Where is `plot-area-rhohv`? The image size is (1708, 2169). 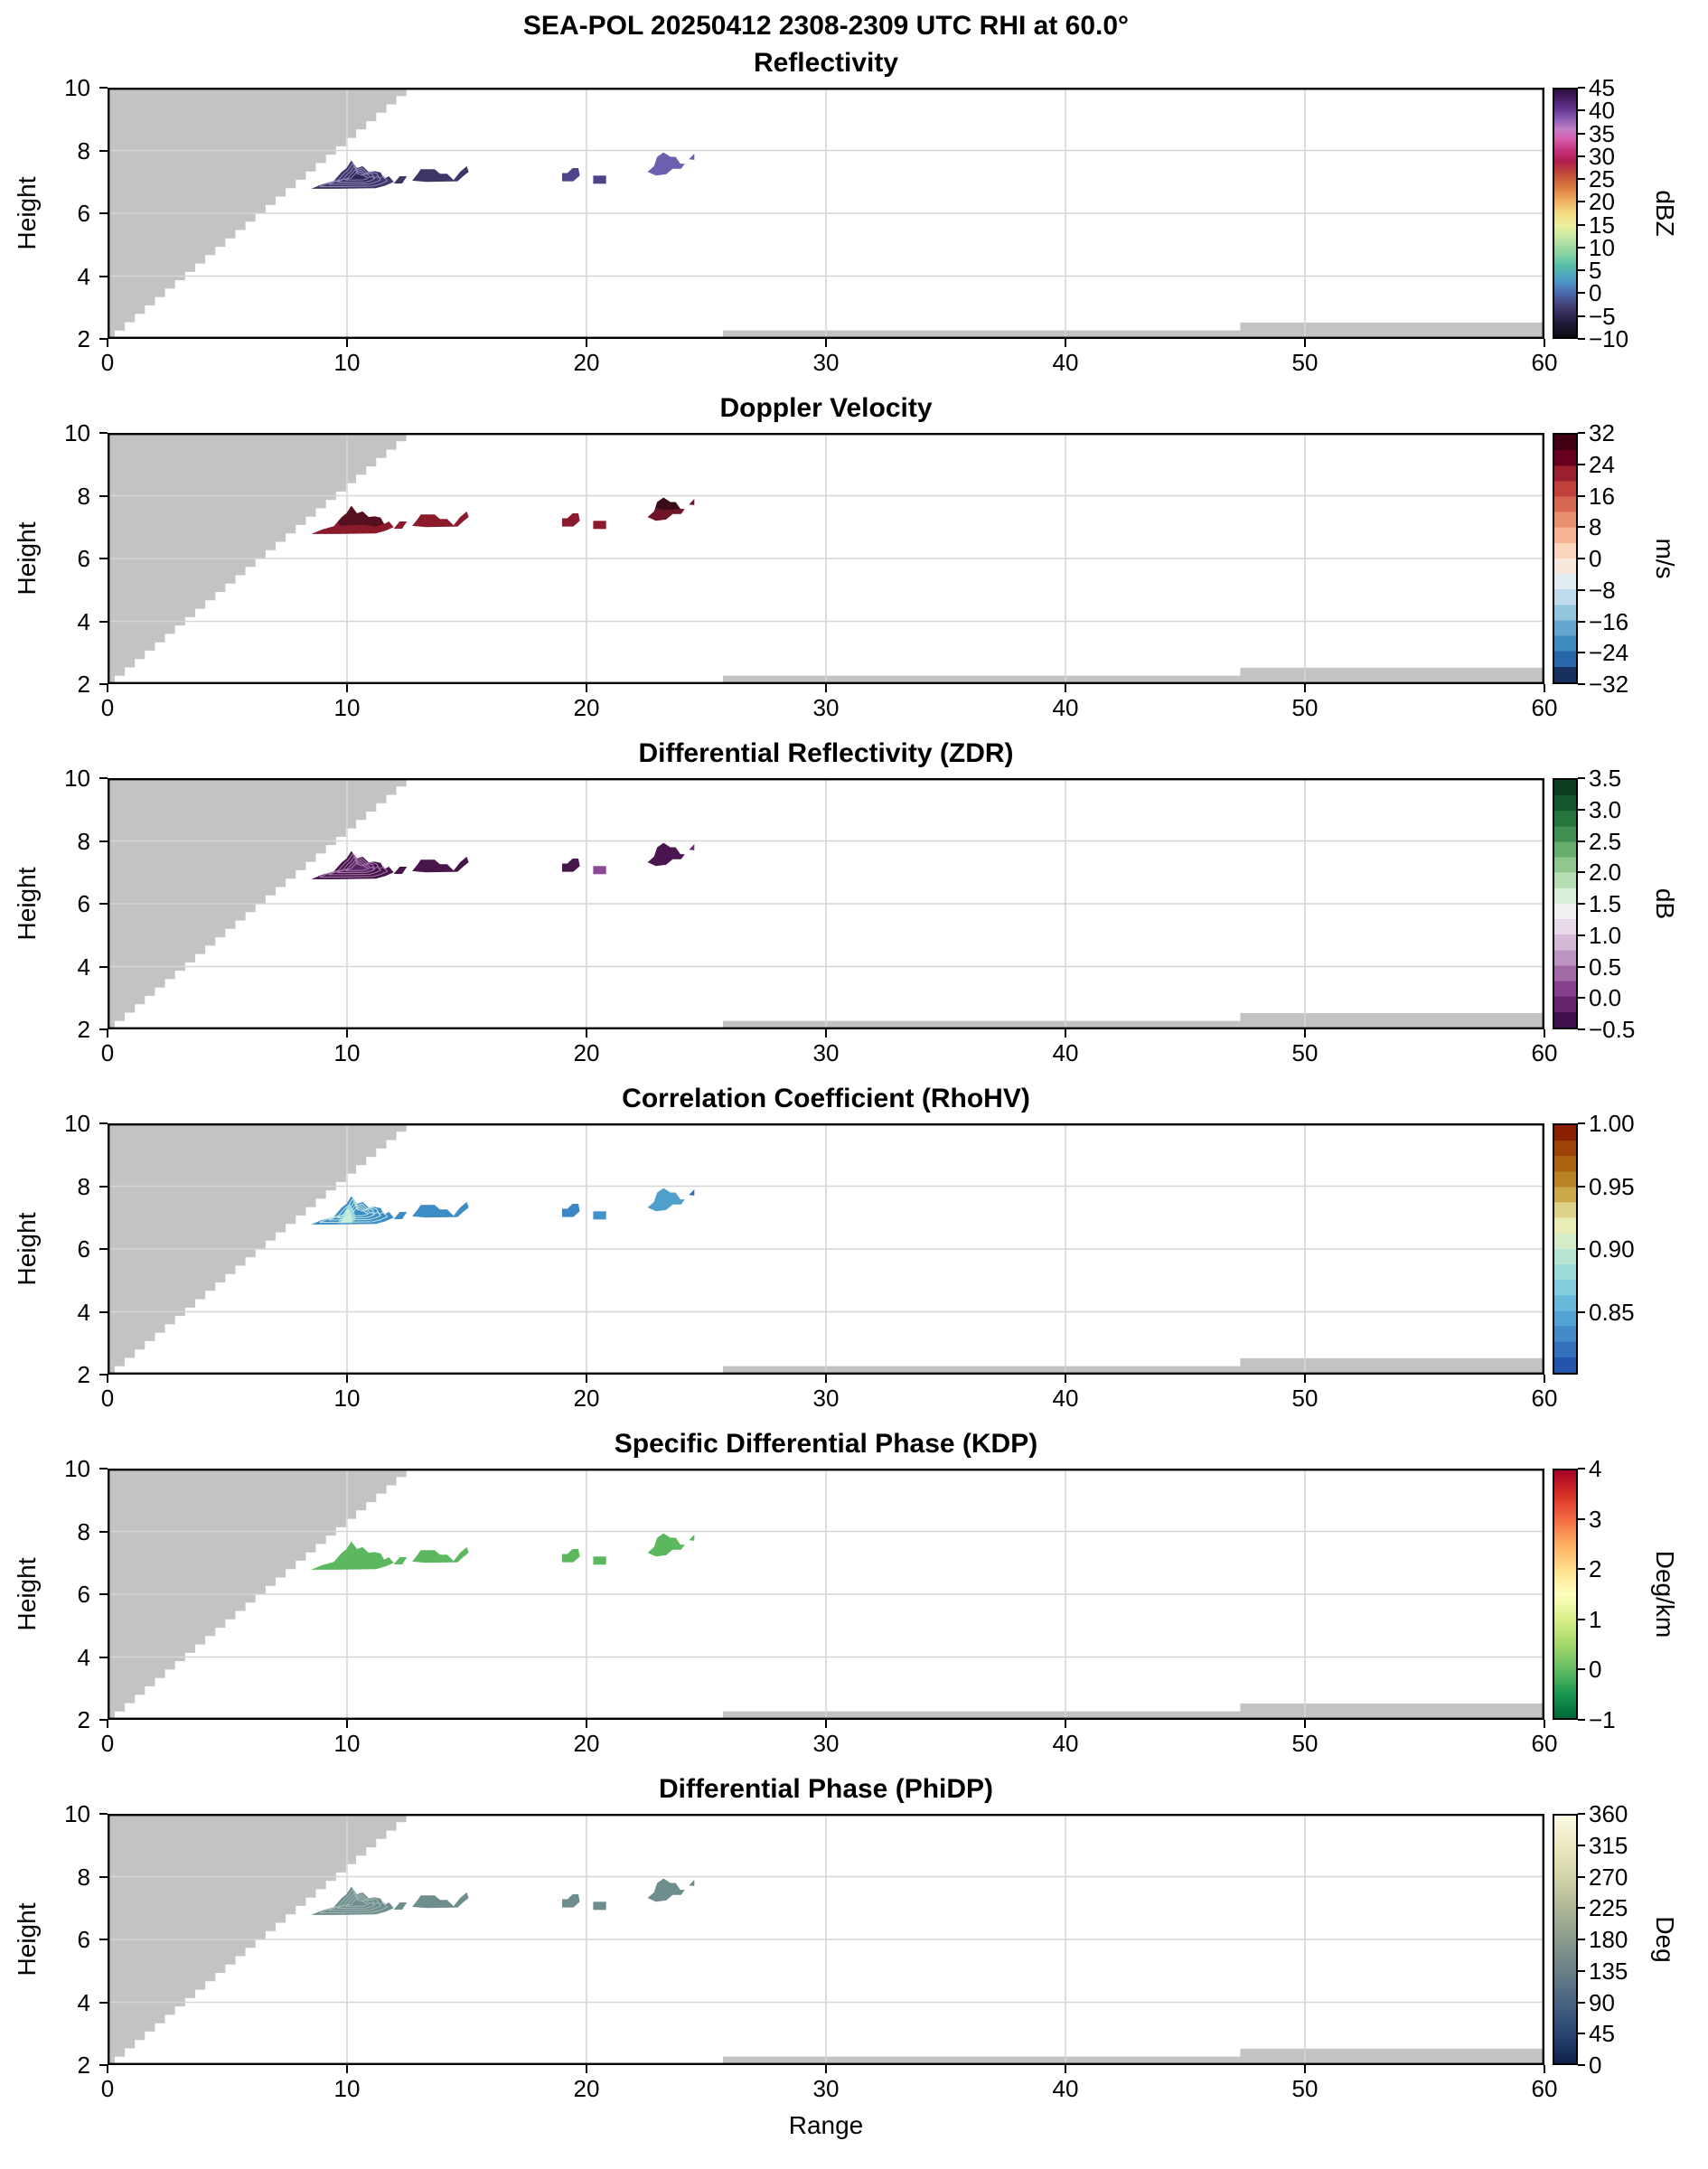 plot-area-rhohv is located at coordinates (826, 1249).